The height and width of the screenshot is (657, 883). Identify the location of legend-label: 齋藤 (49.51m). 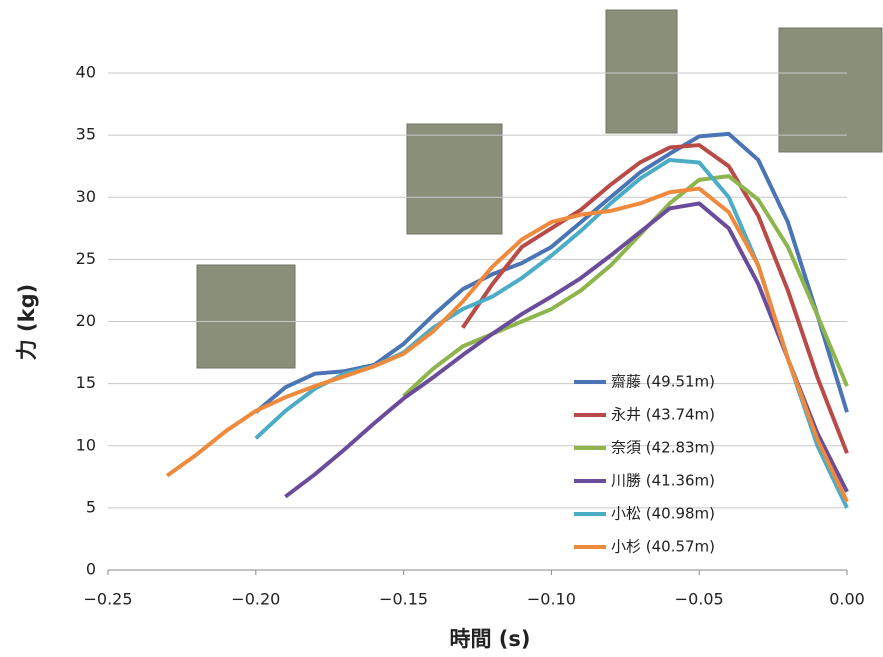
(663, 382).